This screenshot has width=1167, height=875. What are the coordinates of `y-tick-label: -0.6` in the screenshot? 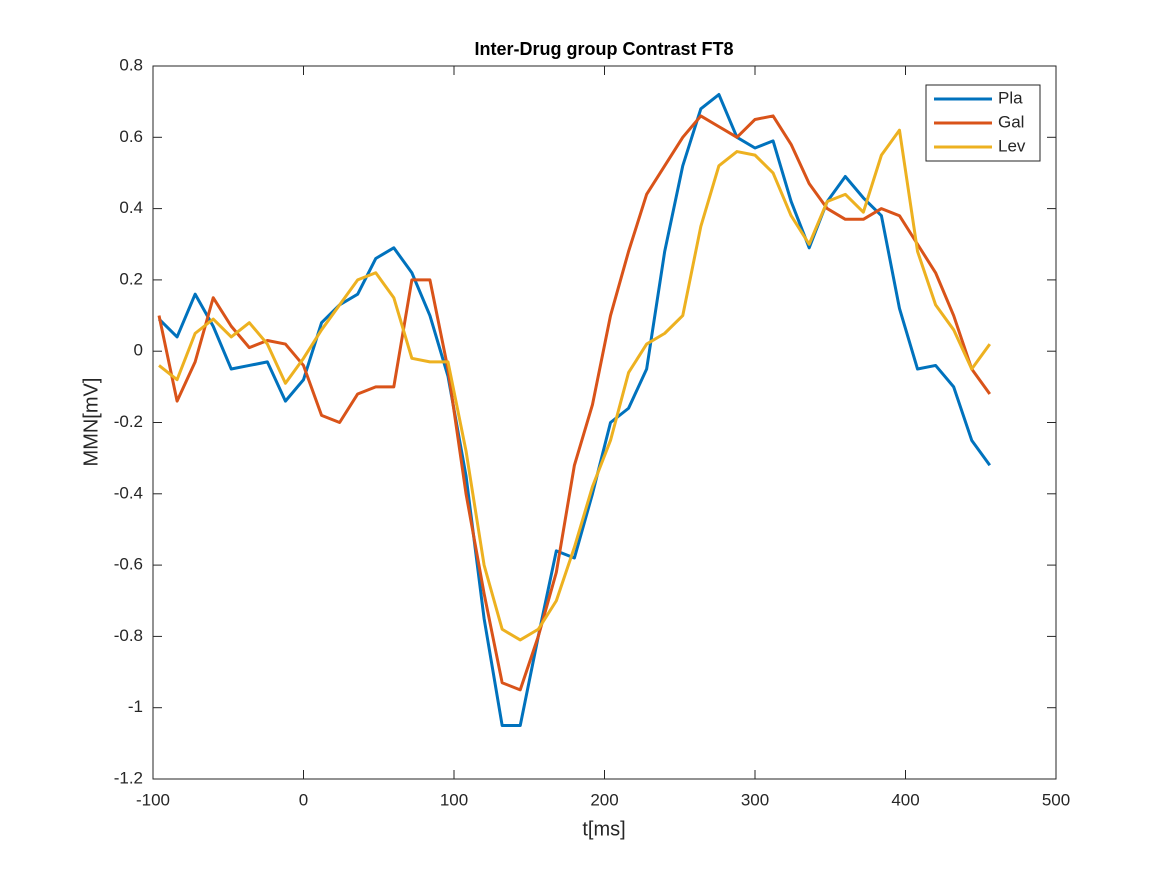 It's located at (128, 564).